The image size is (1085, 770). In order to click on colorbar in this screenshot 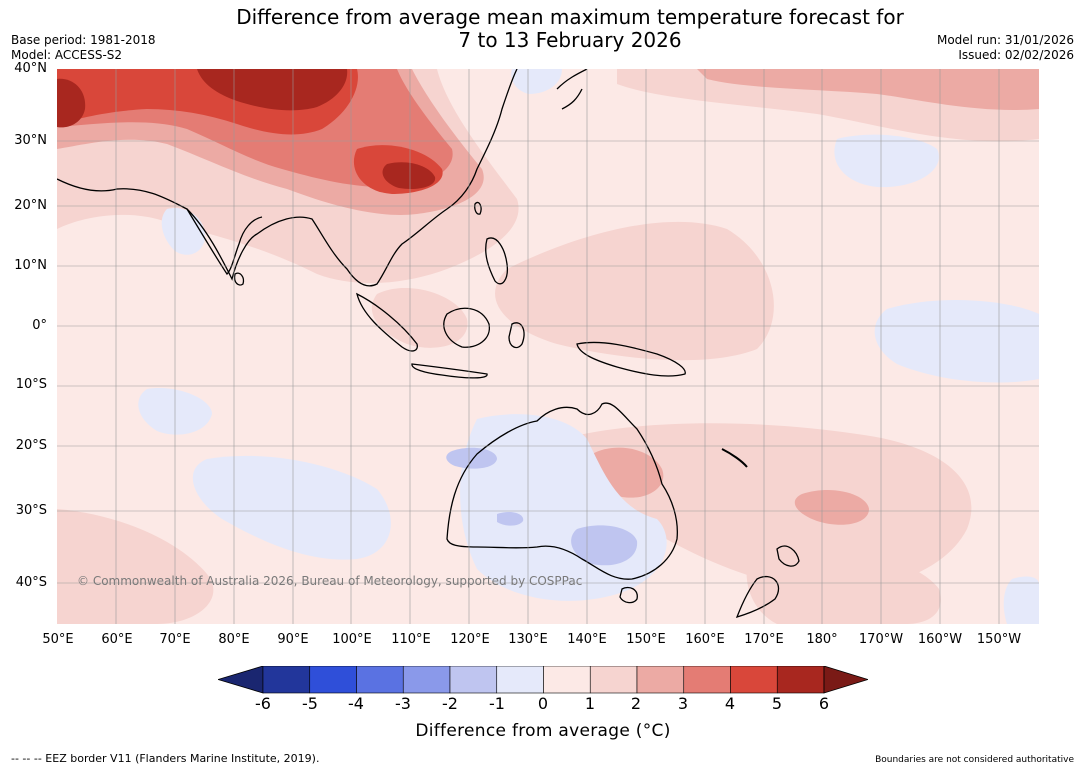, I will do `click(543, 680)`.